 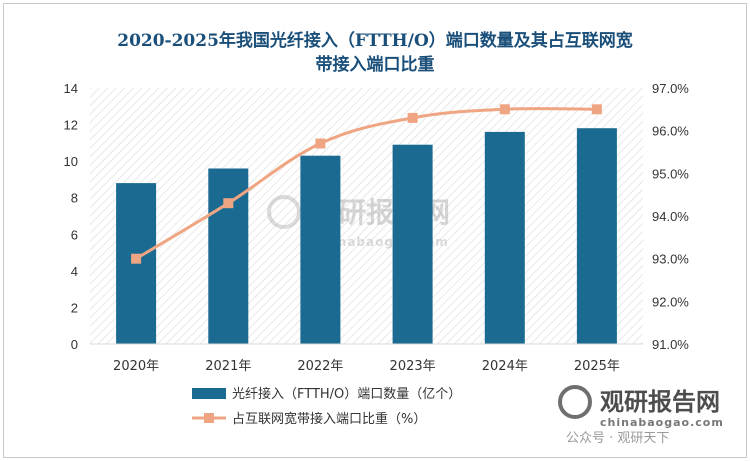 What do you see at coordinates (320, 366) in the screenshot?
I see `x-tick-label: 2022年` at bounding box center [320, 366].